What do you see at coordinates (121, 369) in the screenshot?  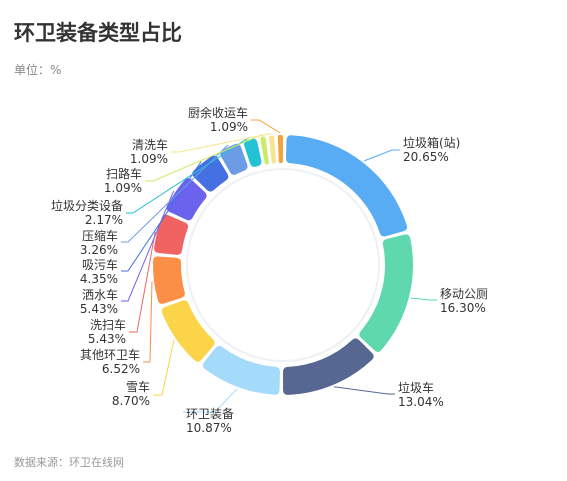 I see `slice-value-label: 6.52%` at bounding box center [121, 369].